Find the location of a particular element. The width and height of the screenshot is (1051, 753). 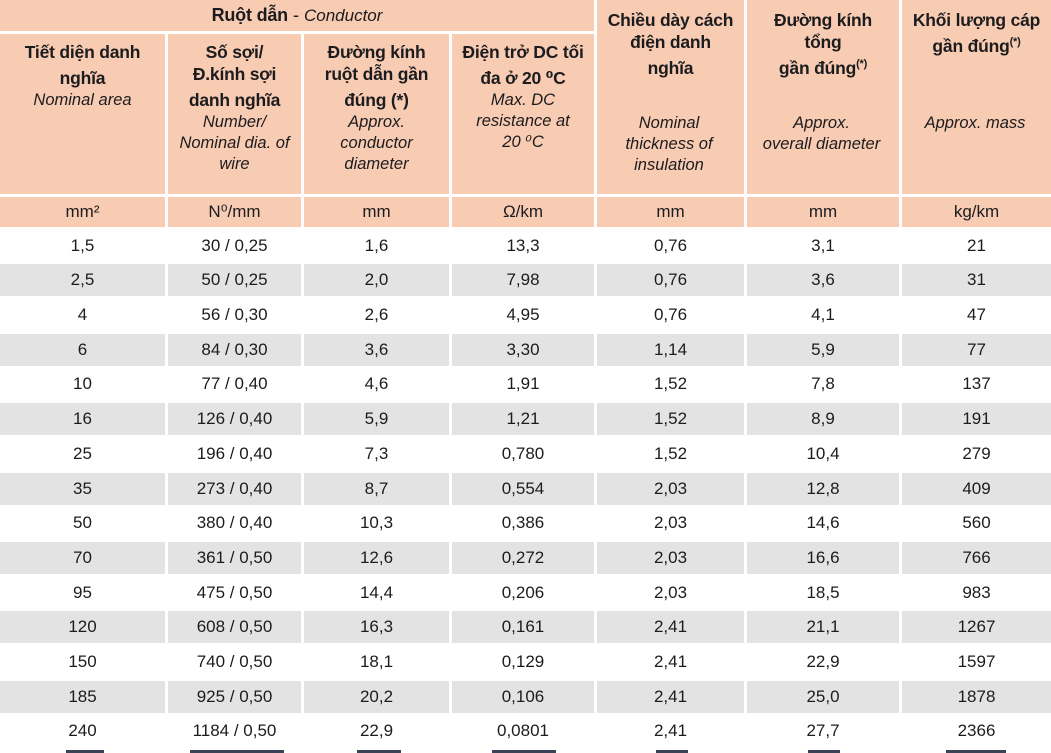

column-header-sup: (*) is located at coordinates (862, 64).